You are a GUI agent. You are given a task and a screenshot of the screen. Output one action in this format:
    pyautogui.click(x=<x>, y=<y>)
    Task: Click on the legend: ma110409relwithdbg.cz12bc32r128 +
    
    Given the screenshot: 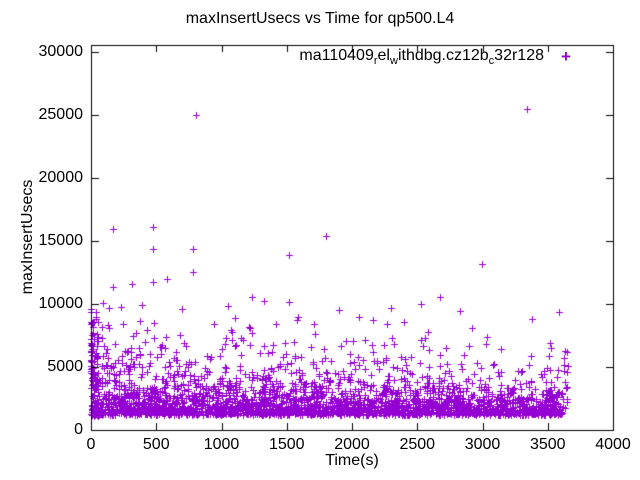 What is the action you would take?
    pyautogui.click(x=443, y=57)
    